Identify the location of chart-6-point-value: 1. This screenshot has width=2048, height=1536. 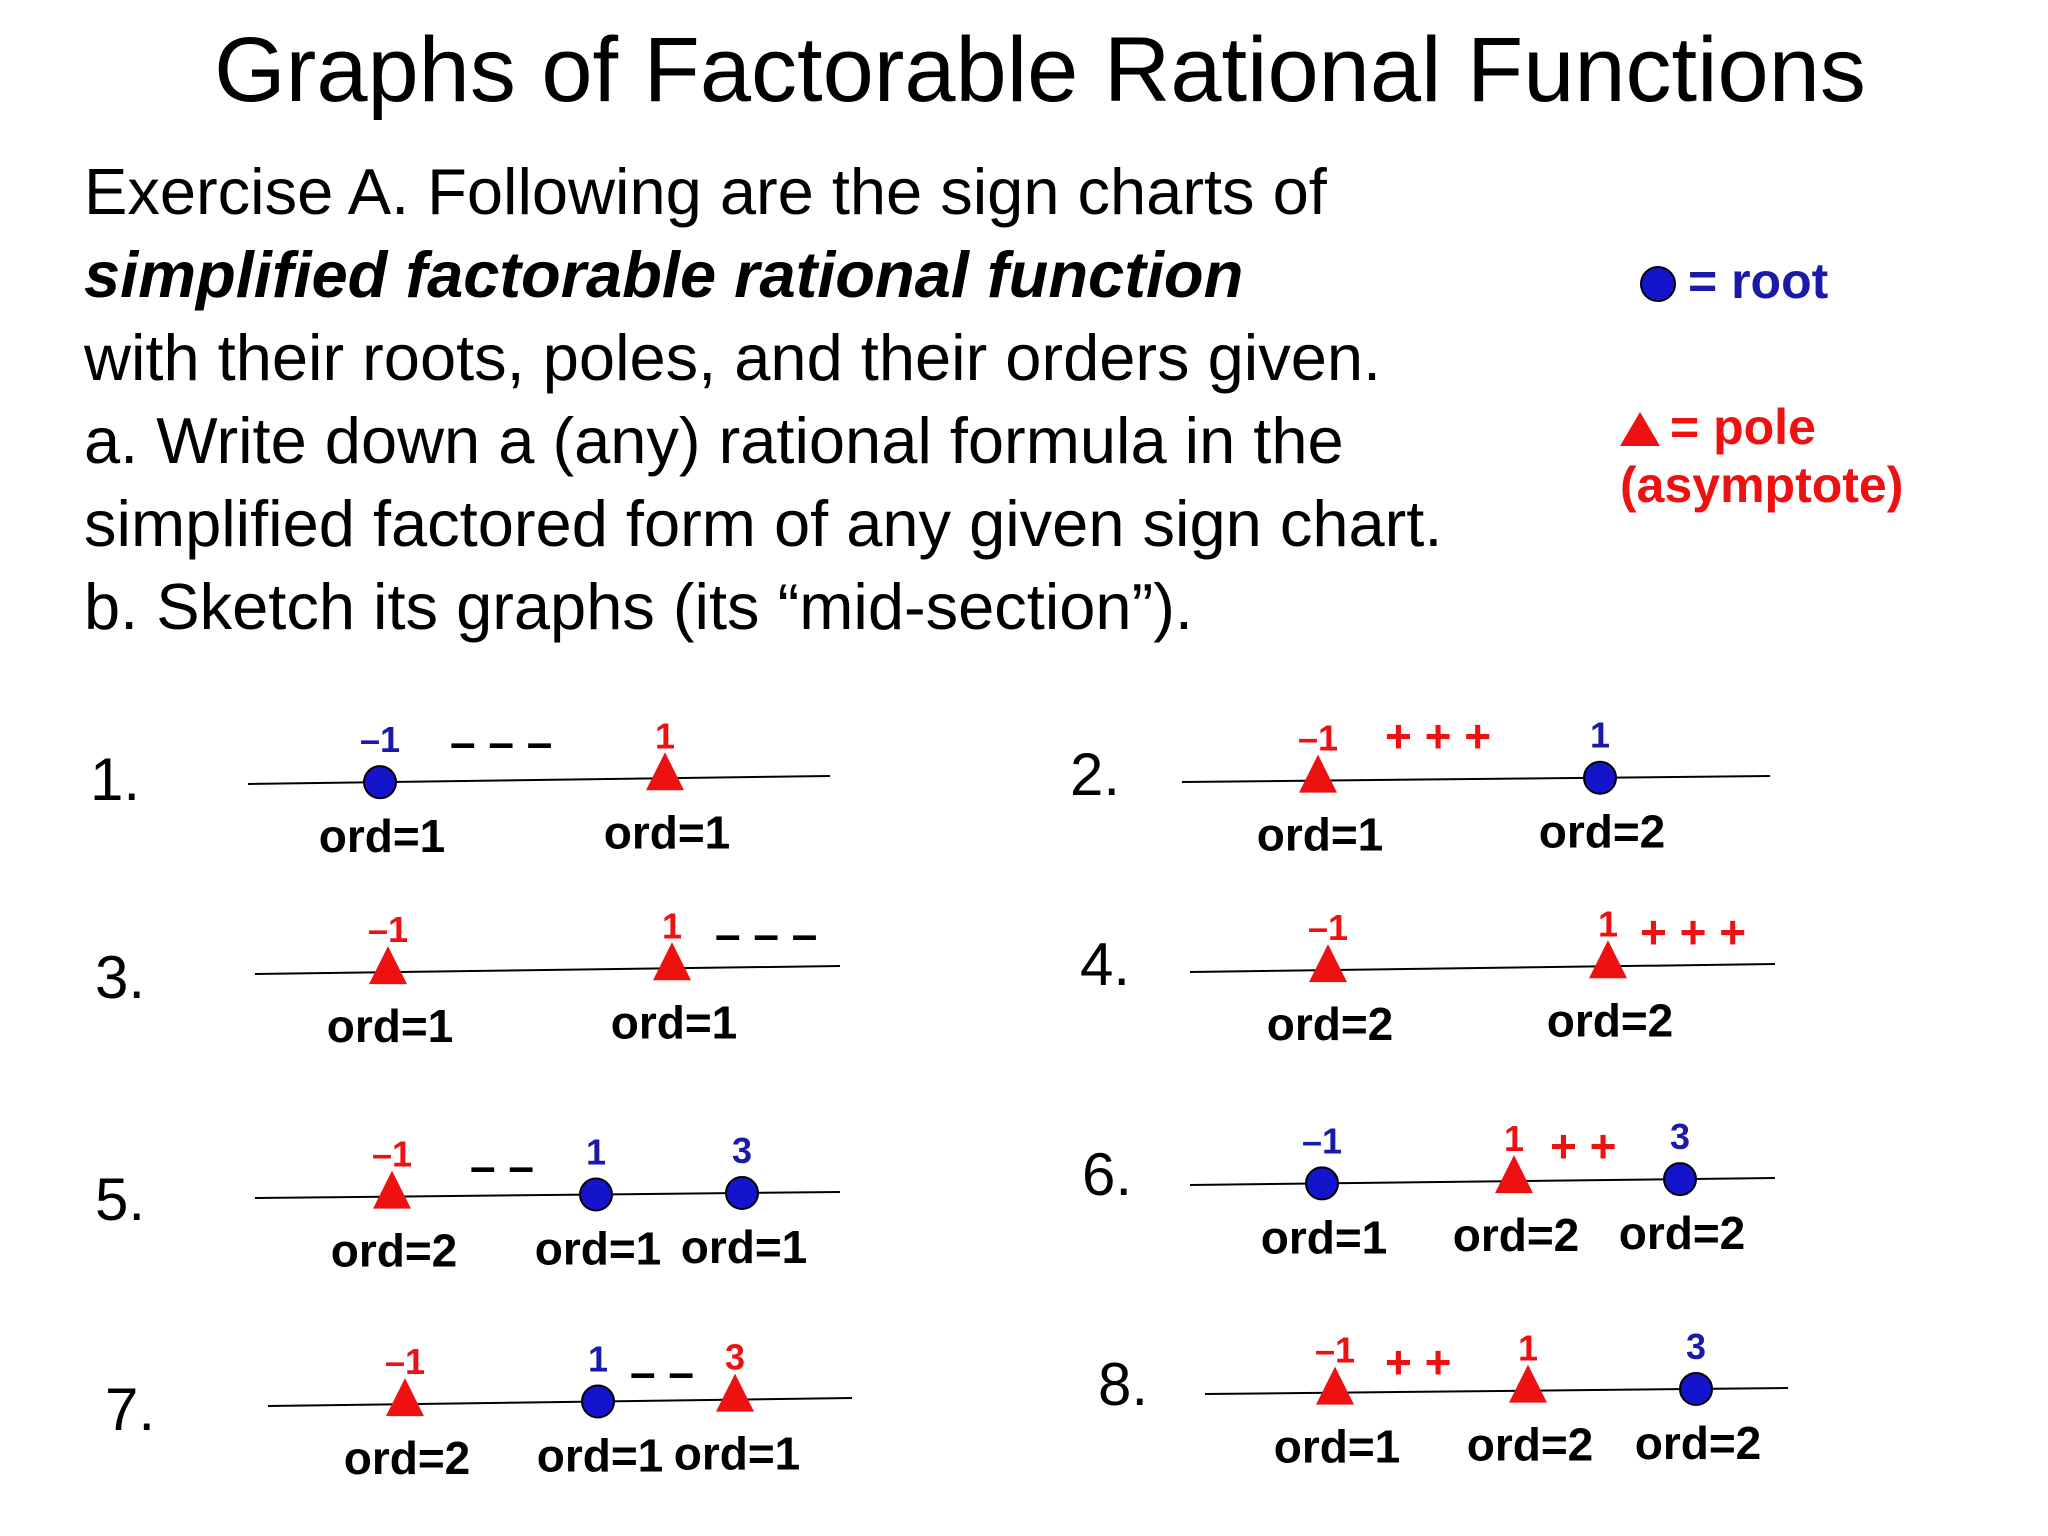
(1514, 1138).